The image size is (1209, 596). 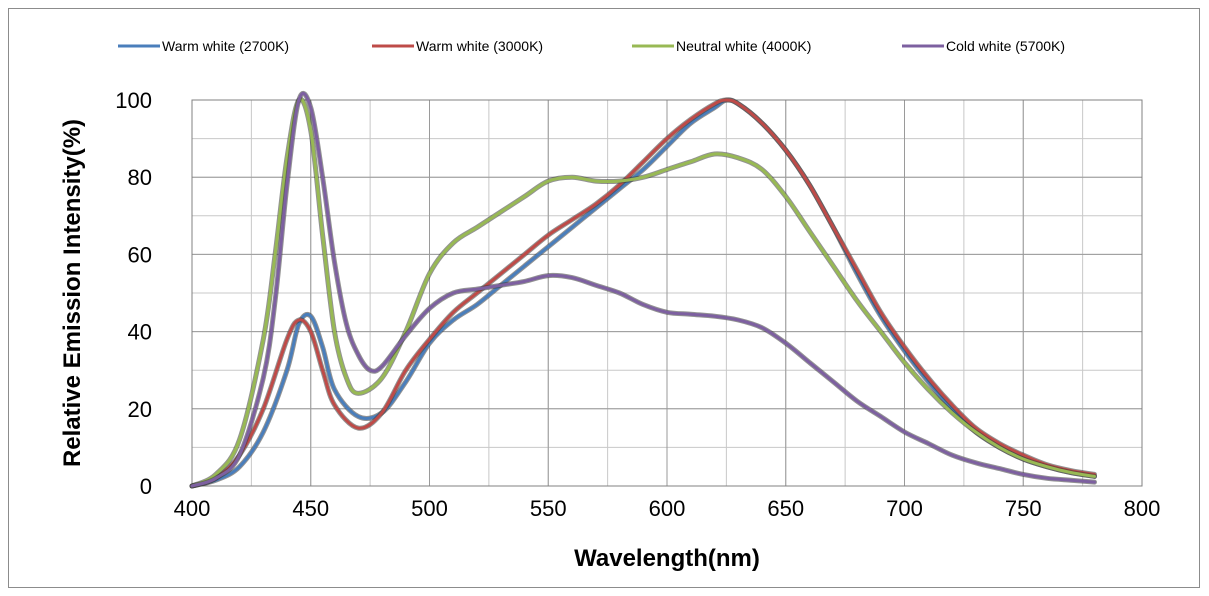 What do you see at coordinates (72, 293) in the screenshot?
I see `y-axis-title: Relative Emission Intensity(%)` at bounding box center [72, 293].